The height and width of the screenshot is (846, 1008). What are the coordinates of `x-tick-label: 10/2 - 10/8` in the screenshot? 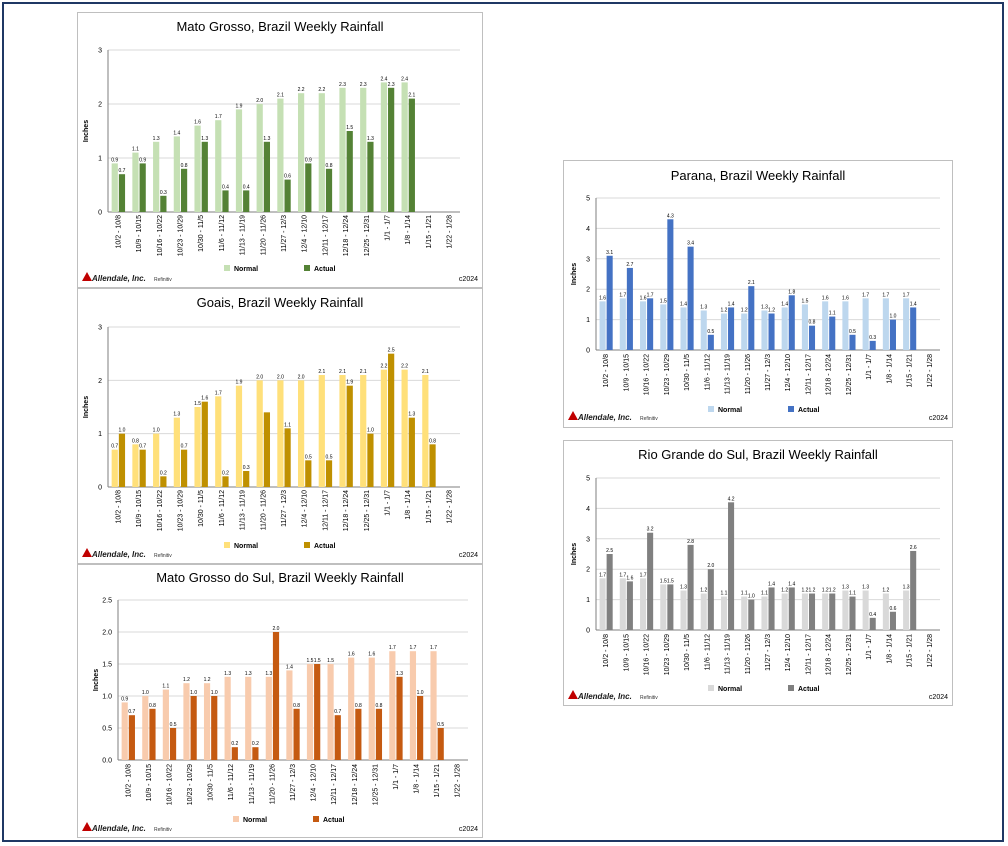 It's located at (606, 371).